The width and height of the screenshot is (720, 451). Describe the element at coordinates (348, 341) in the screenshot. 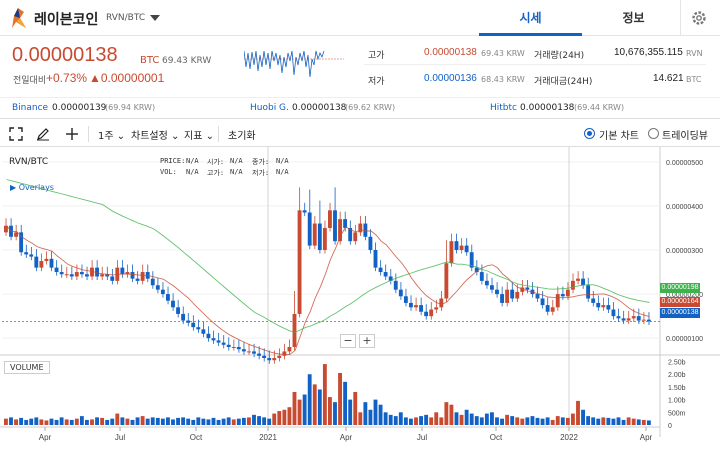

I see `zoom-out-button: −` at that location.